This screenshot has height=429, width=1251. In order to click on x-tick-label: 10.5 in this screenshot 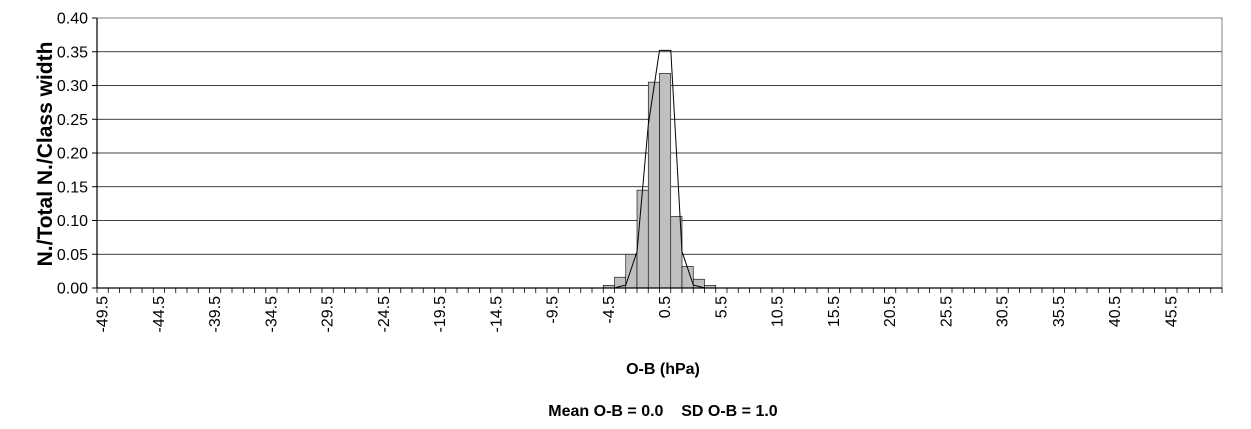, I will do `click(778, 311)`.